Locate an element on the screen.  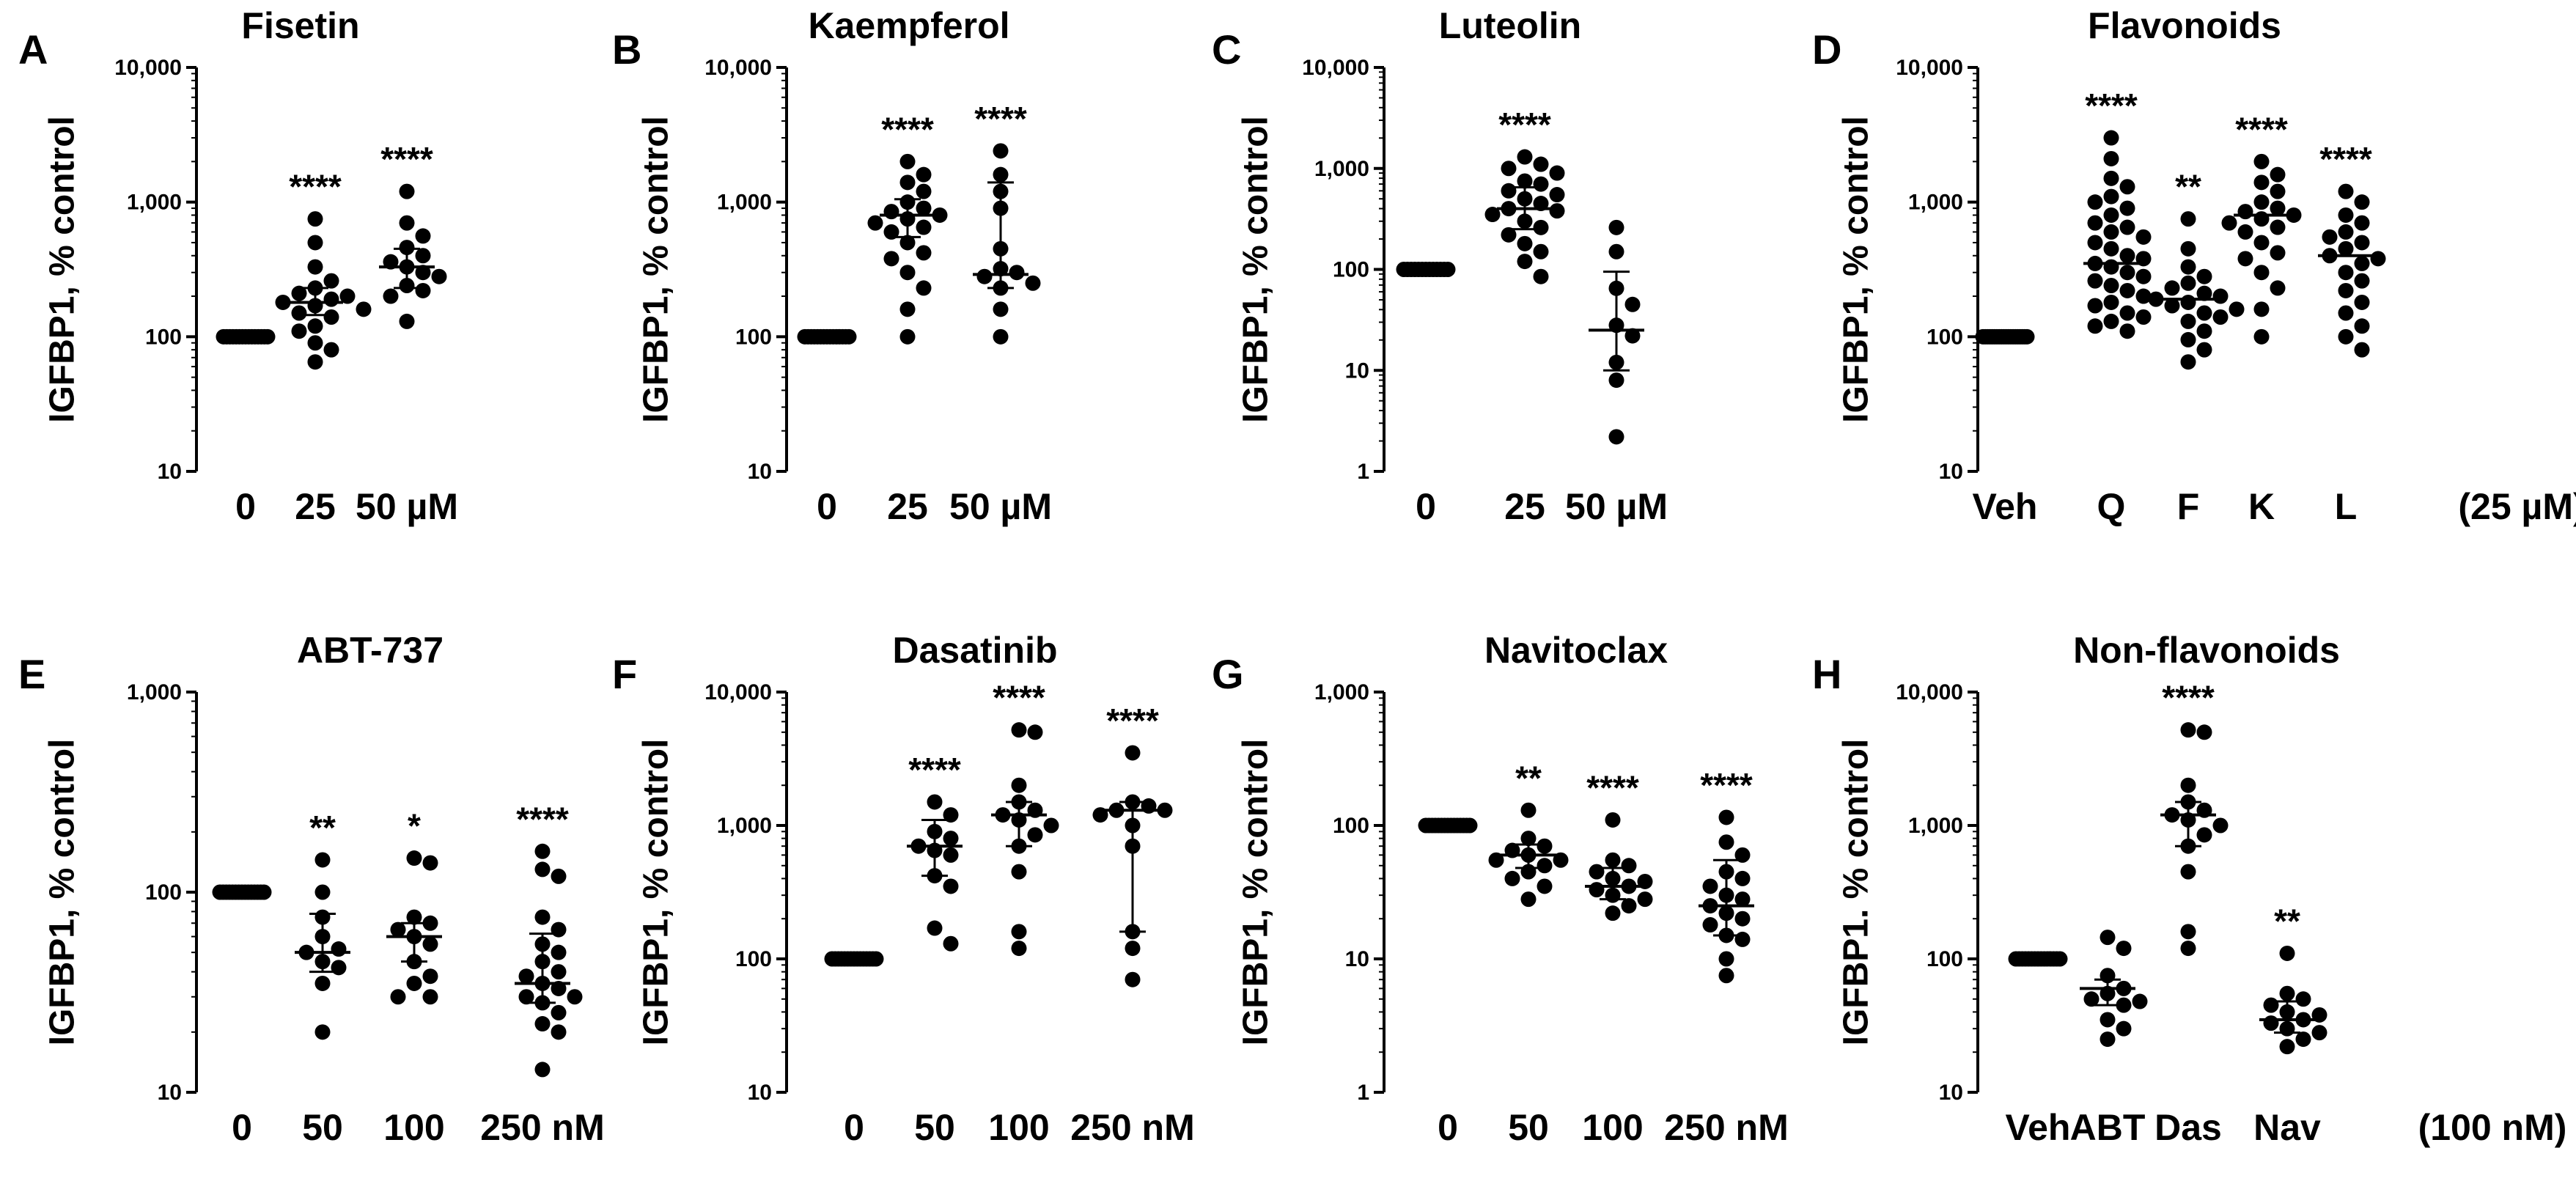
panel-title: Non-flavonoids is located at coordinates (2206, 650).